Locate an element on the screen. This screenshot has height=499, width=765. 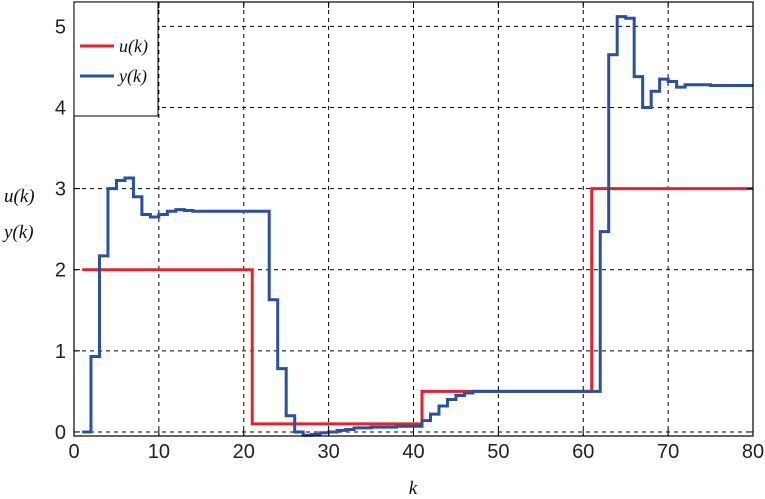
legend: u(k) y(k) is located at coordinates (116, 59).